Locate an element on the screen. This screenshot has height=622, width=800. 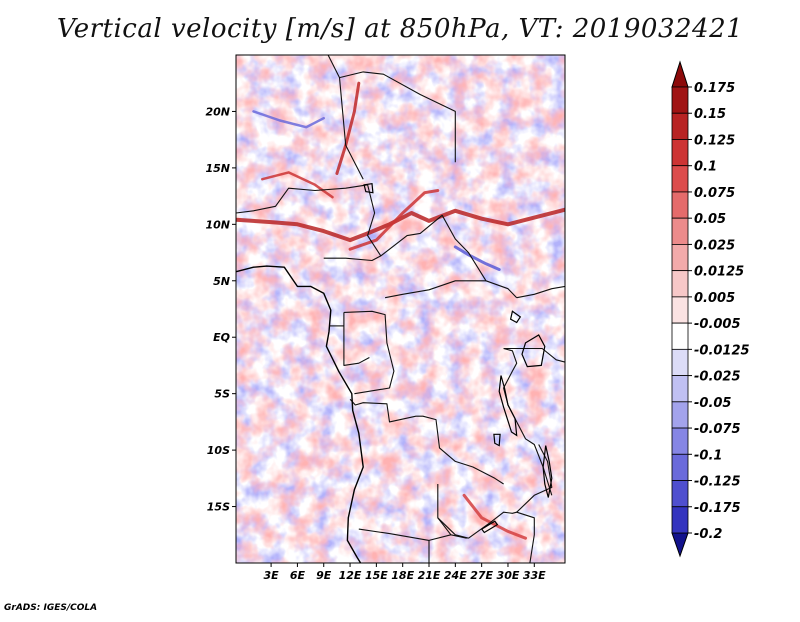
colorbar-label: -0.025 is located at coordinates (717, 377).